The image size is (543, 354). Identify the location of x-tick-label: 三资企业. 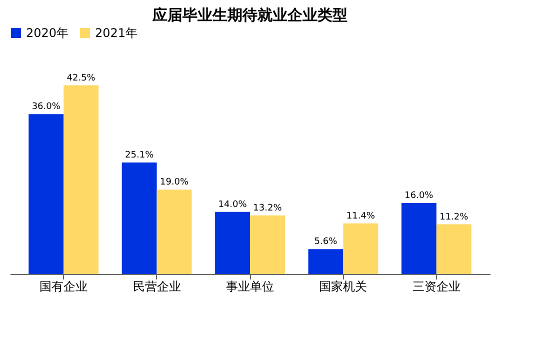
(436, 287).